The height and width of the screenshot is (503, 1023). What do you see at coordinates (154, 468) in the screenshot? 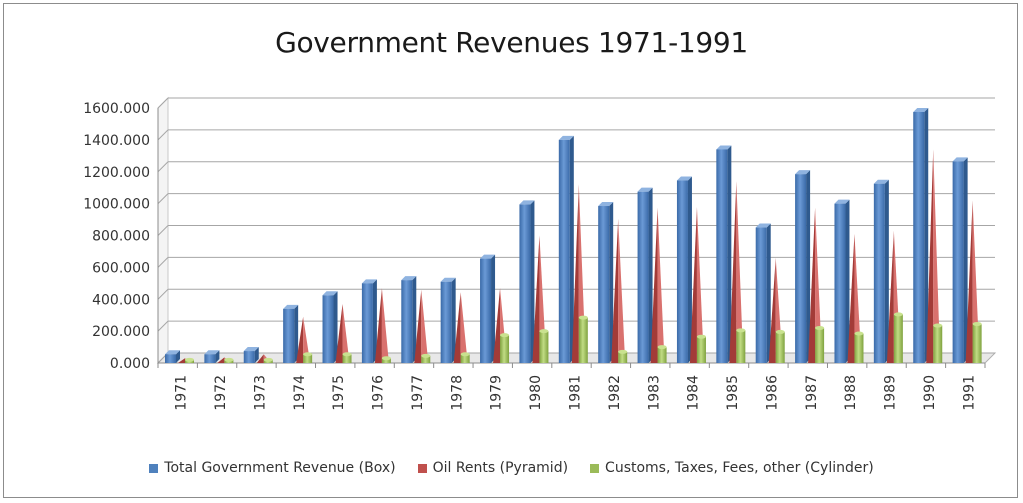
I see `legend-swatch-total` at bounding box center [154, 468].